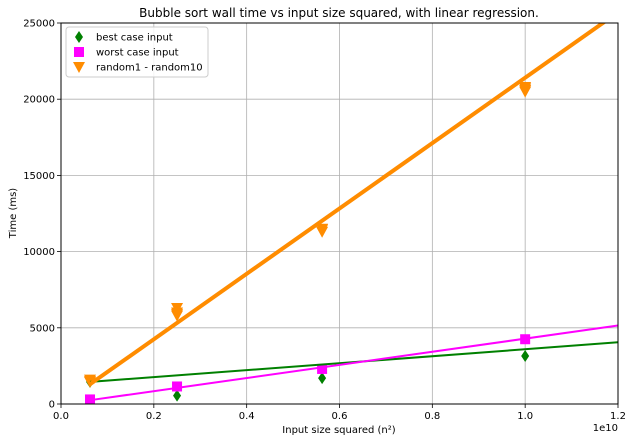 The width and height of the screenshot is (633, 441). Describe the element at coordinates (39, 252) in the screenshot. I see `y-tick-label: 10000` at that location.